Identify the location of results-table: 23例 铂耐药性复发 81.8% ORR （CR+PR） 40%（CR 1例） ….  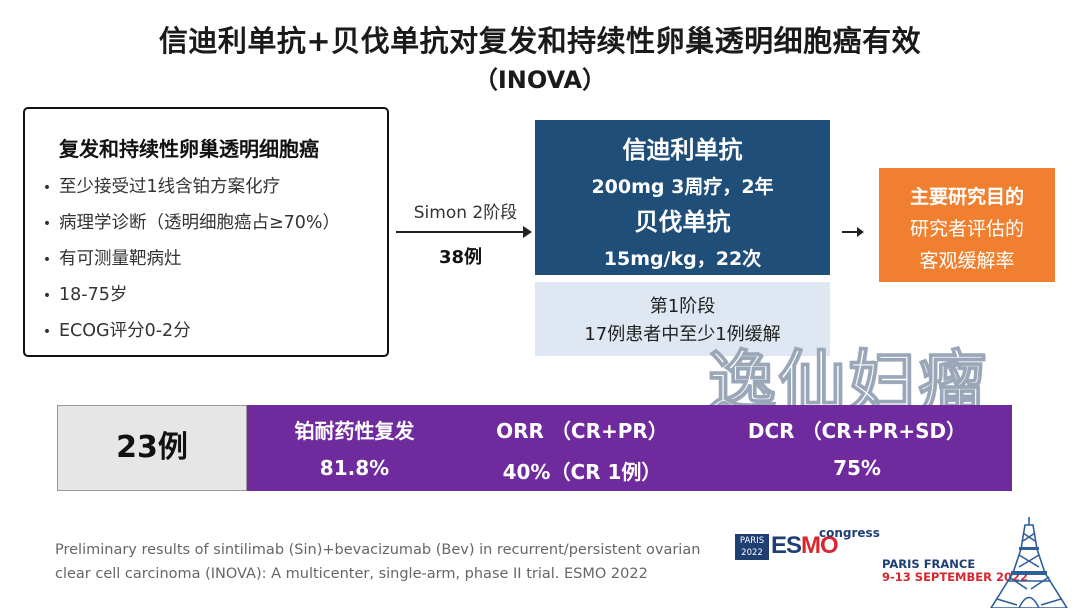
(534, 448).